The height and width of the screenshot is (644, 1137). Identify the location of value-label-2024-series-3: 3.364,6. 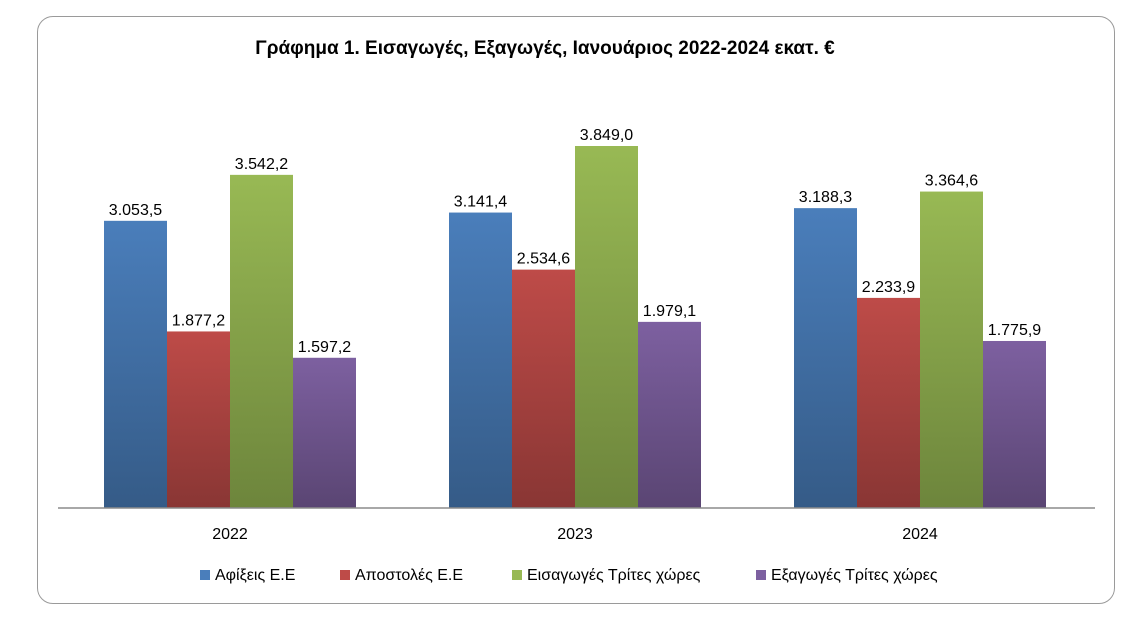
(951, 181).